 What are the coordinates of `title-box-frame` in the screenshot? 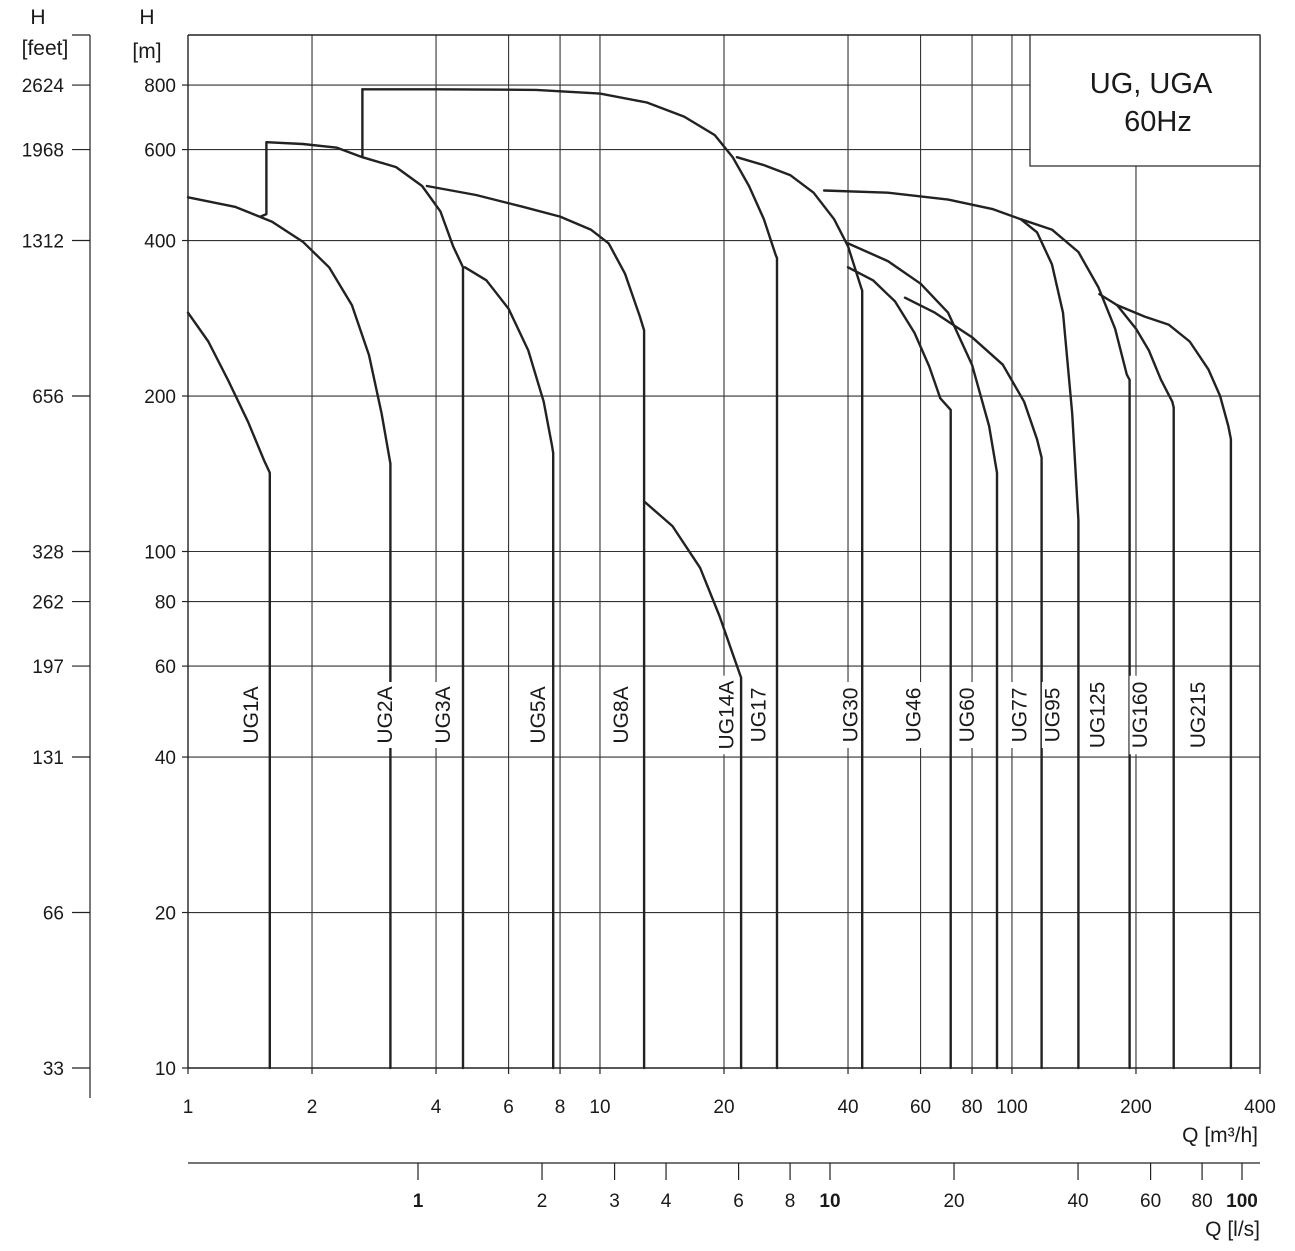 It's located at (1145, 100).